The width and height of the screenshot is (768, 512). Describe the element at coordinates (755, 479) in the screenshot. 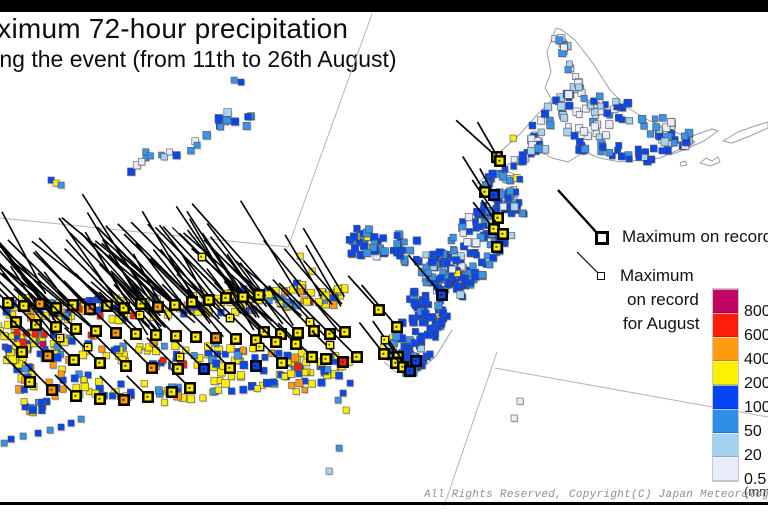

I see `colorbar-label-0.5: 0.5` at that location.